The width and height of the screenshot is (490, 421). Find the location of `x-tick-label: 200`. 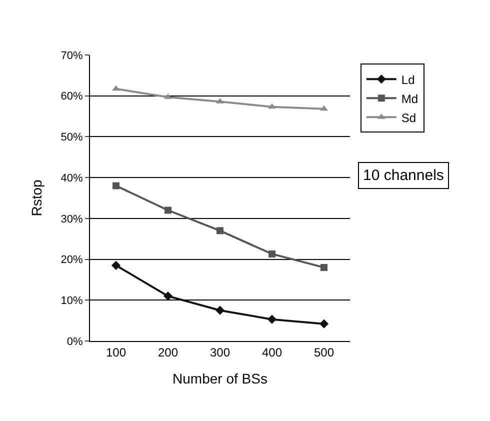

x-tick-label: 200 is located at coordinates (168, 352).